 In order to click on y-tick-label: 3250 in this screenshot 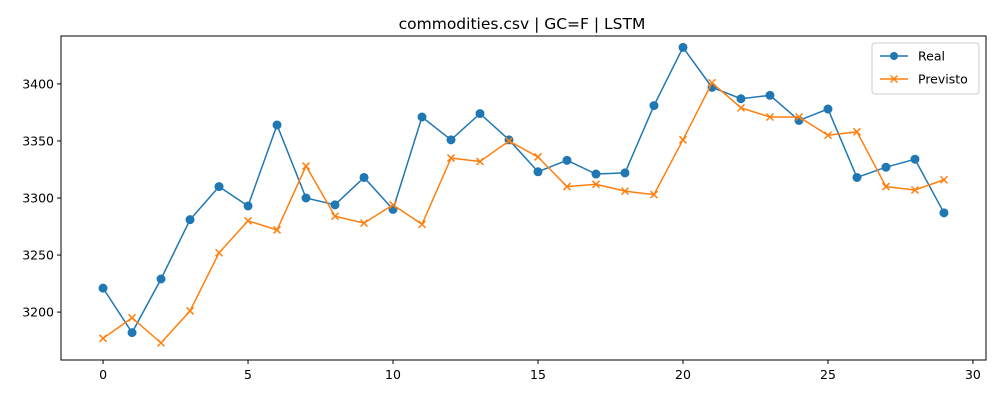, I will do `click(38, 255)`.